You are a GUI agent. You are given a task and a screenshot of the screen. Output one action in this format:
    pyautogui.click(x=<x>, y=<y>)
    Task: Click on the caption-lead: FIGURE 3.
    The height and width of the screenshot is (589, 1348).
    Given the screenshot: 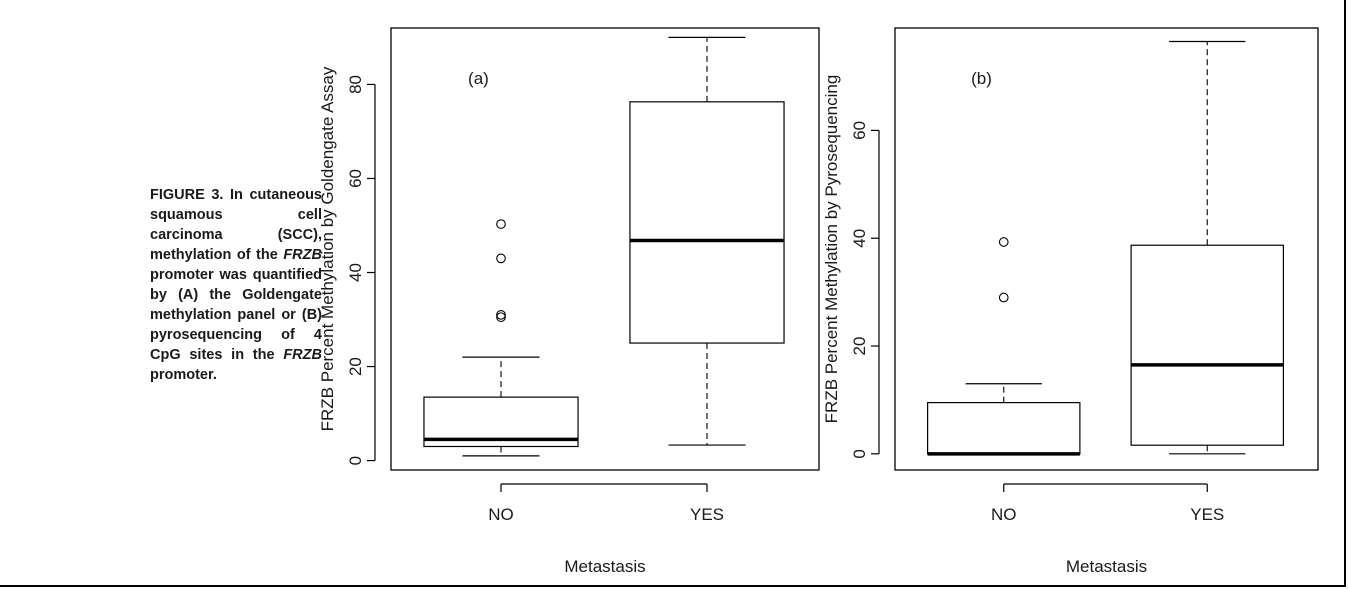 What is the action you would take?
    pyautogui.click(x=187, y=195)
    